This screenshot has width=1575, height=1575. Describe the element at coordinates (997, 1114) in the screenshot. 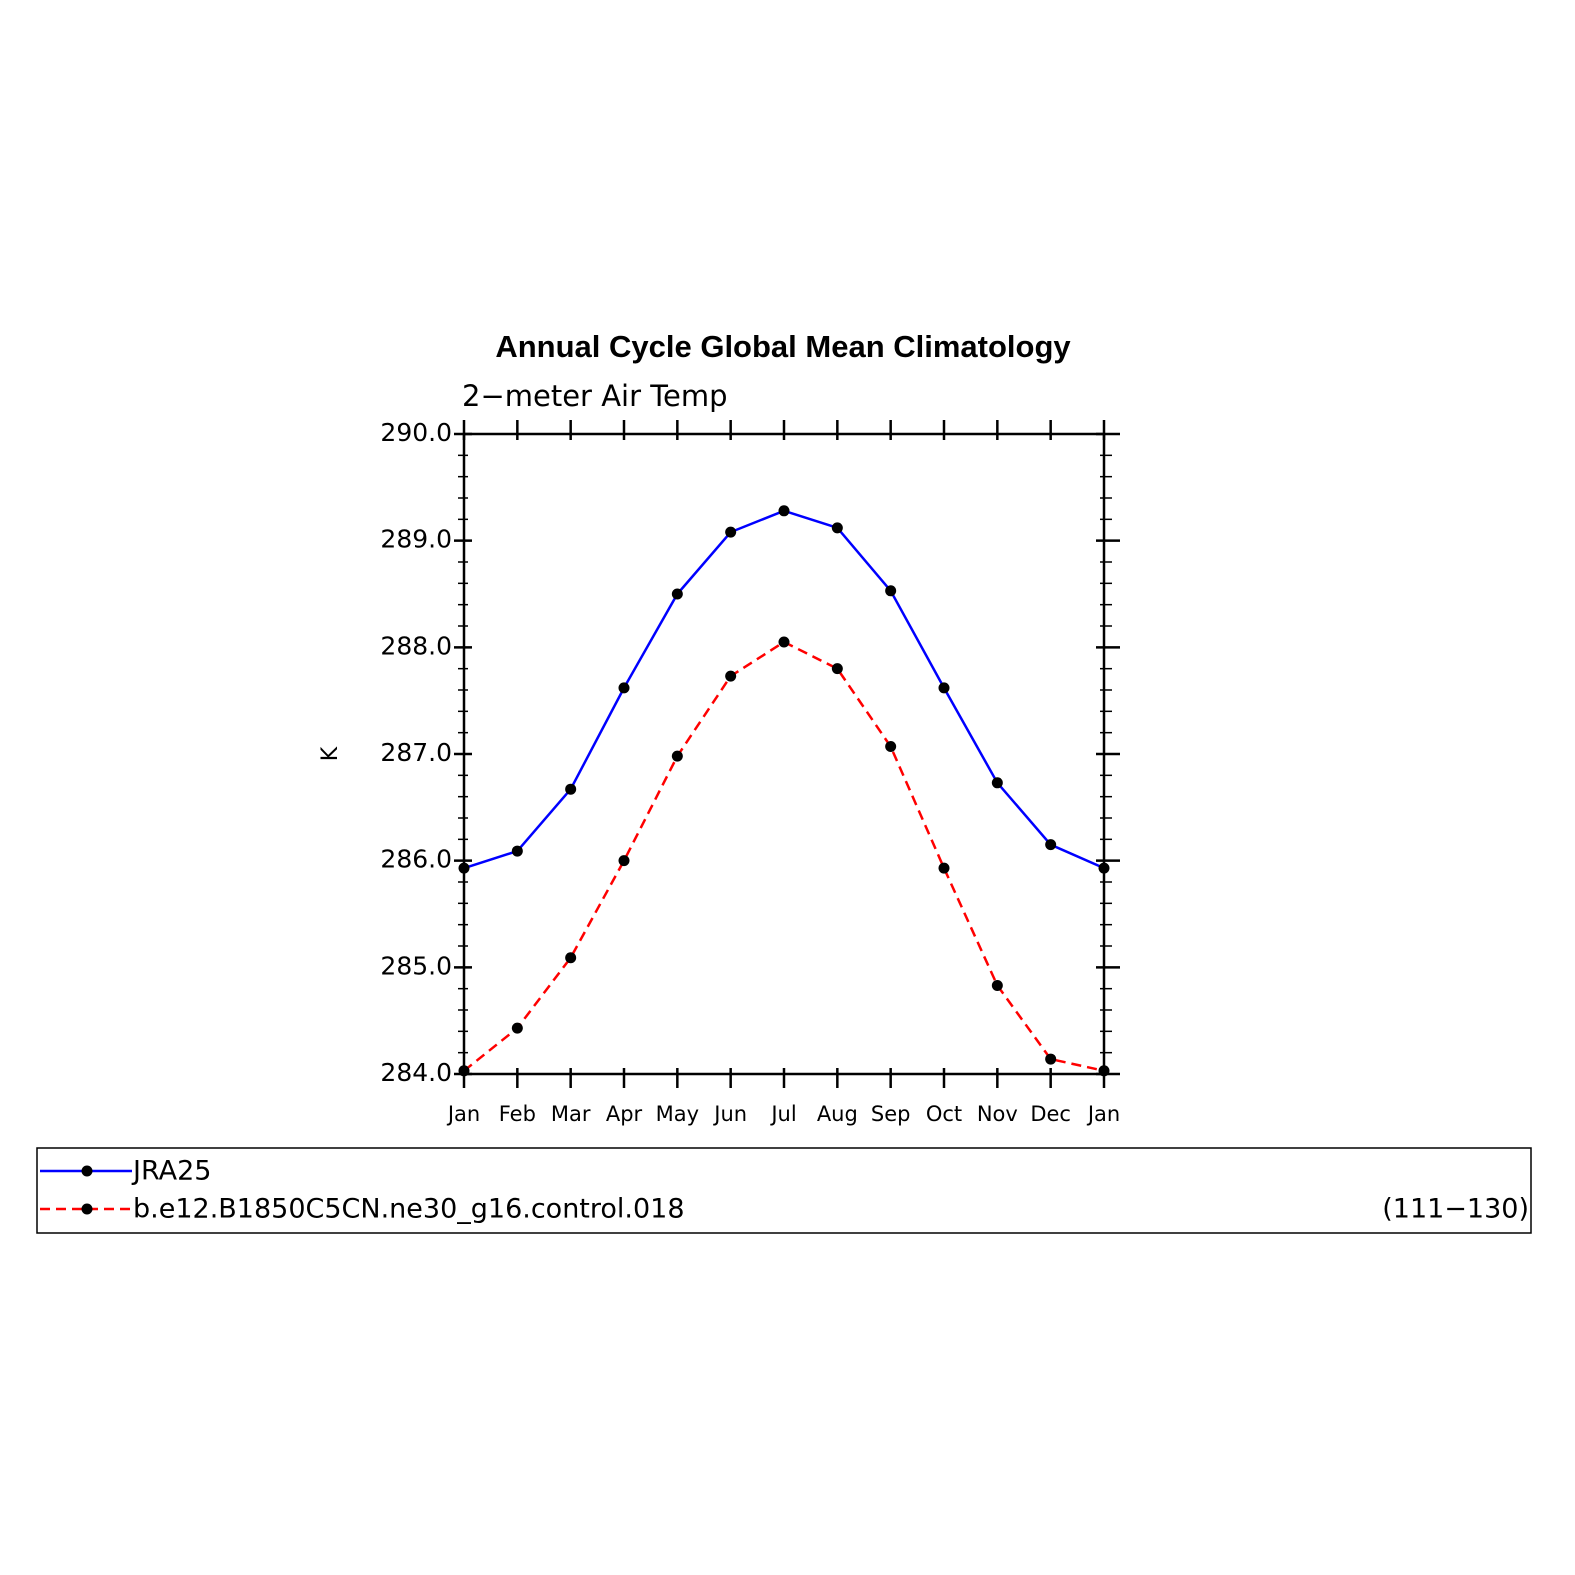

I see `x-tick-label: Nov` at that location.